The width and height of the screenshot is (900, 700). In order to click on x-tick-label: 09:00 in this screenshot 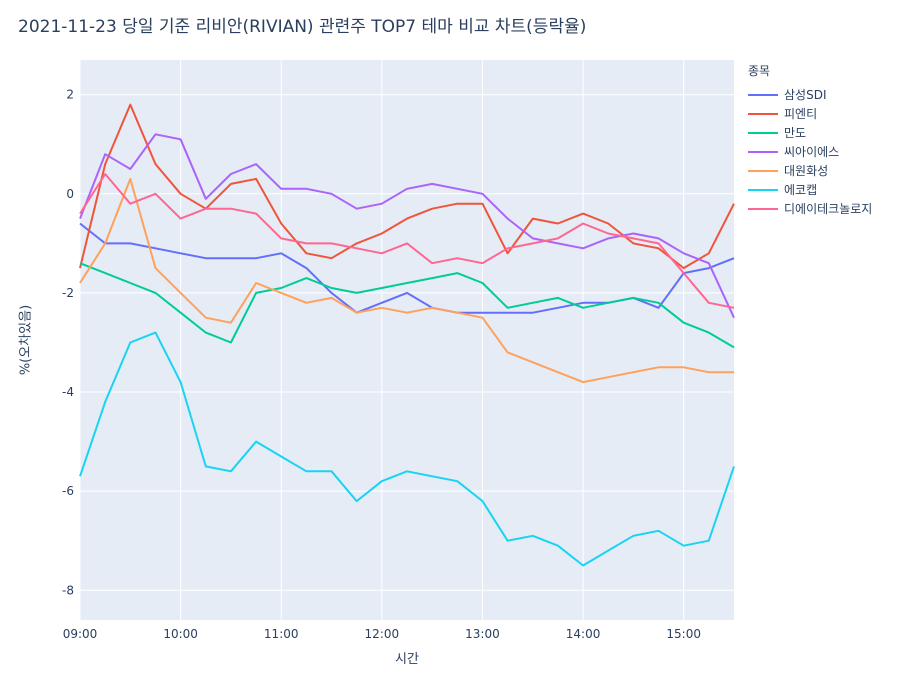, I will do `click(80, 634)`.